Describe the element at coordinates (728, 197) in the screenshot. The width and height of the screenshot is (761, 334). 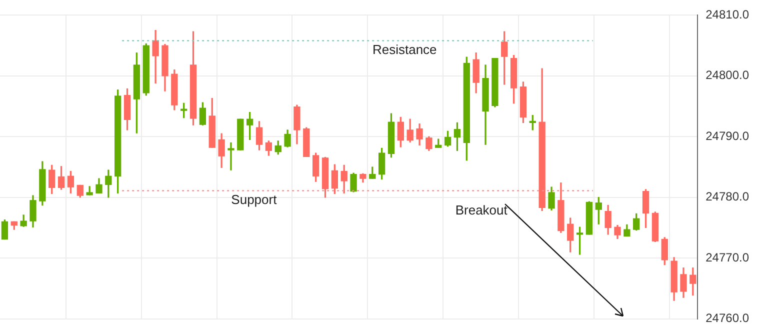
I see `y-tick-label: 24780.0` at that location.